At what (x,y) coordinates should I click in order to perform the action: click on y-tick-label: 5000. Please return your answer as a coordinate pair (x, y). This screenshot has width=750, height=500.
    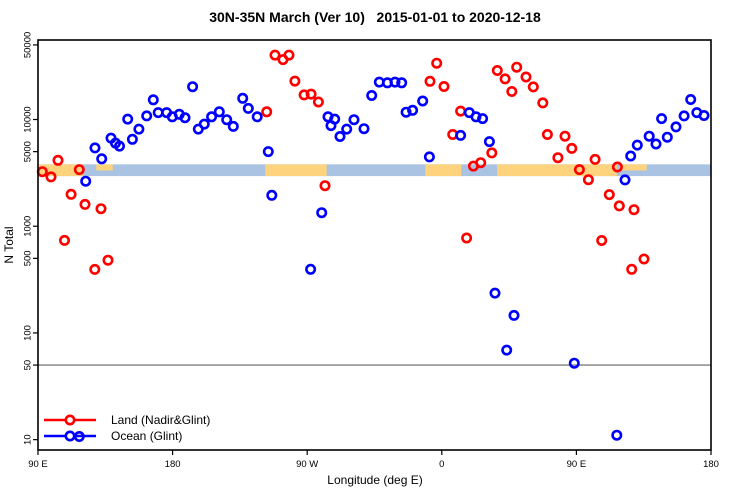
    Looking at the image, I should click on (28, 151).